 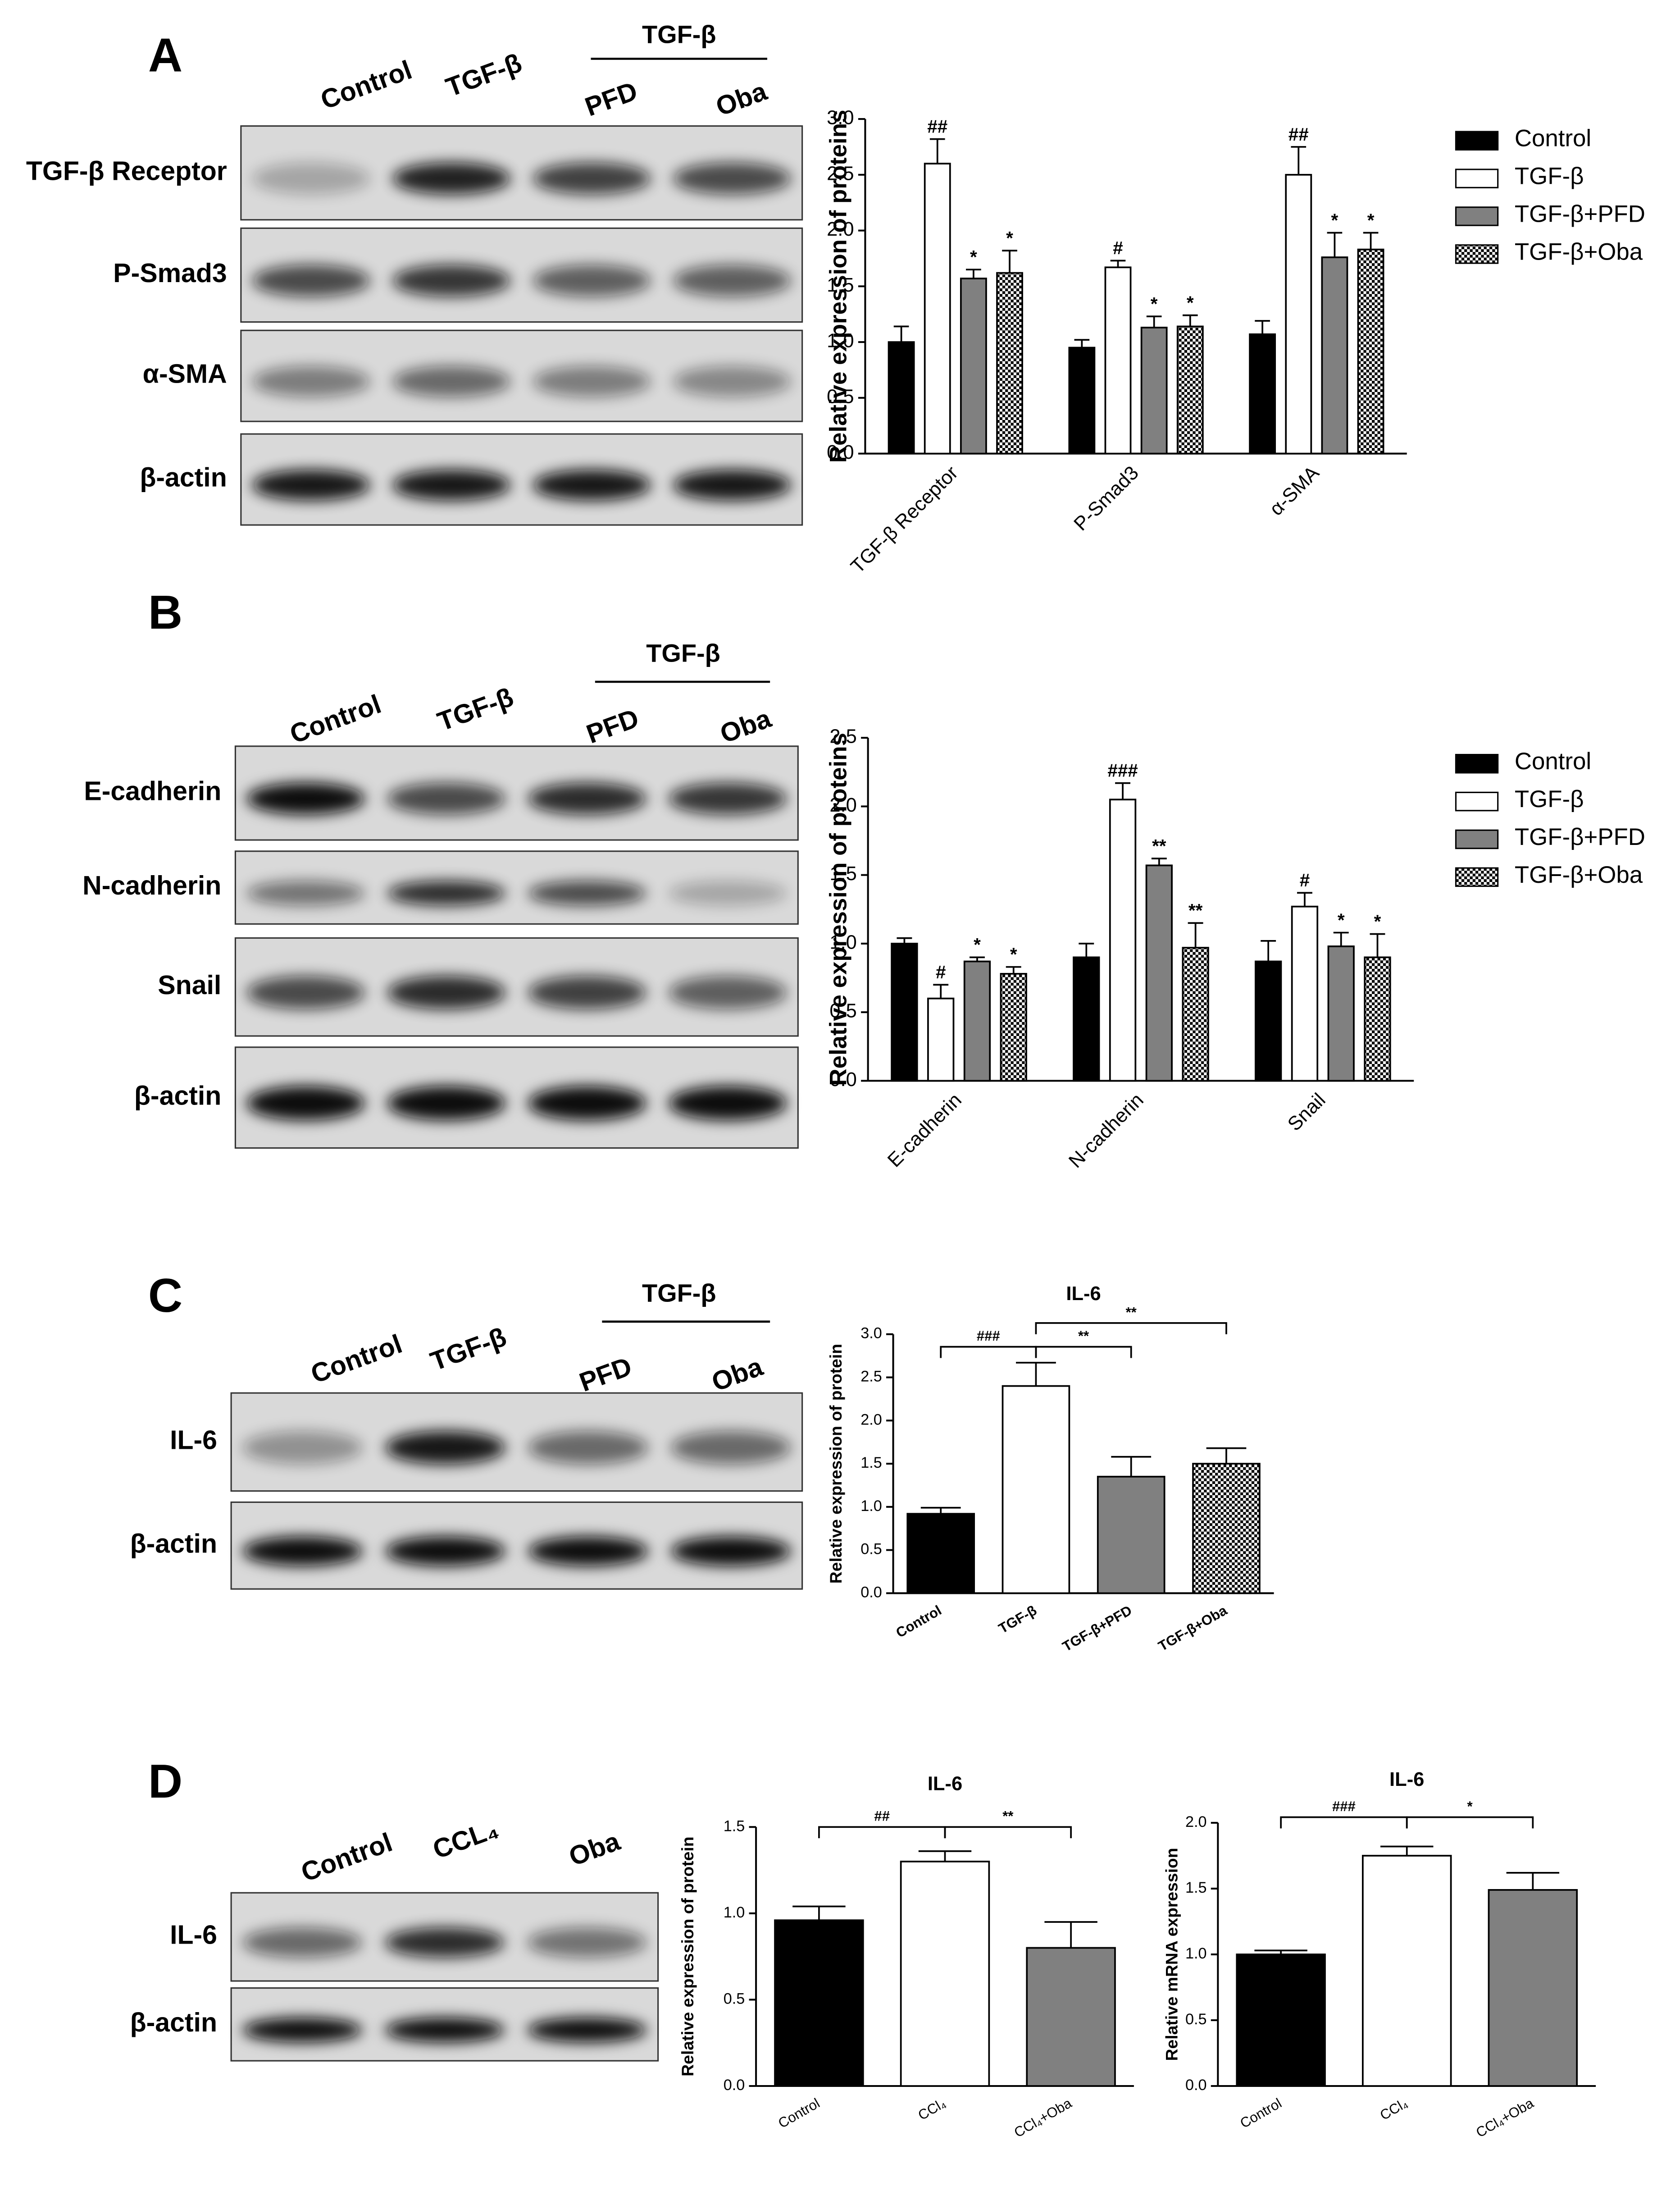 What do you see at coordinates (165, 1781) in the screenshot?
I see `panel-letter: D` at bounding box center [165, 1781].